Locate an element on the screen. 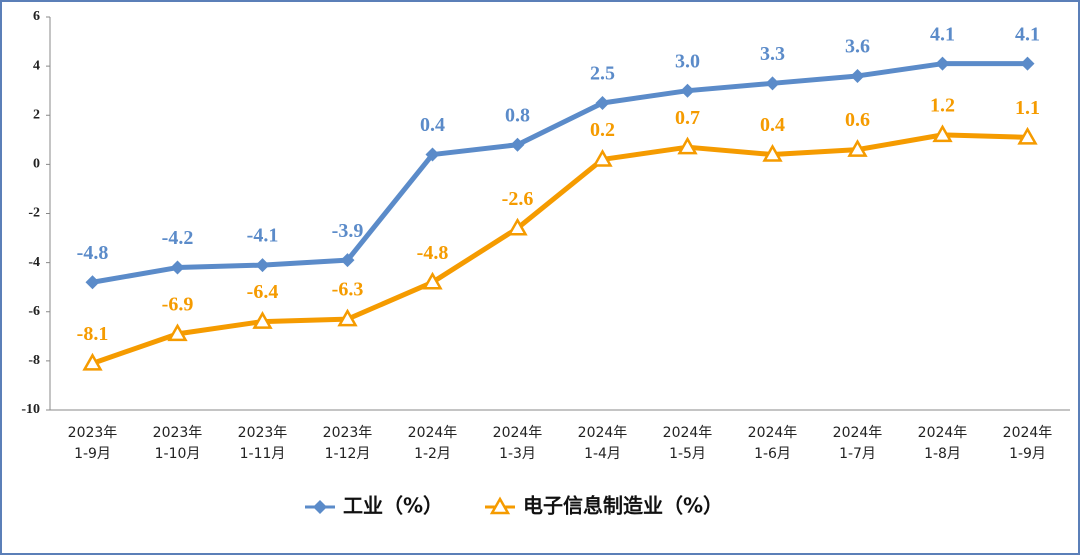  data-label: 0.7 is located at coordinates (687, 118).